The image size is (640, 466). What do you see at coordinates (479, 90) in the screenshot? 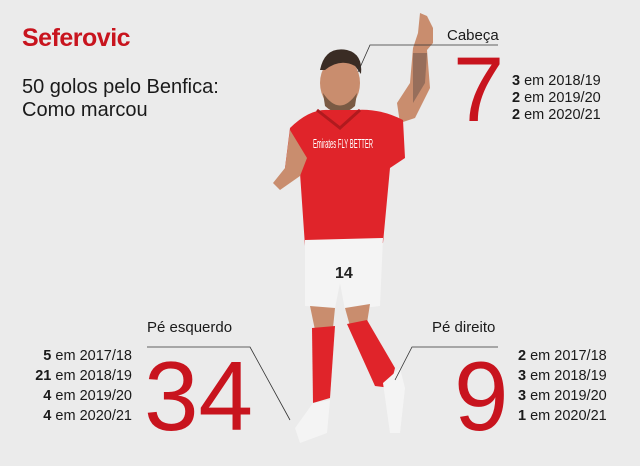
I see `cabeca-total: 7` at bounding box center [479, 90].